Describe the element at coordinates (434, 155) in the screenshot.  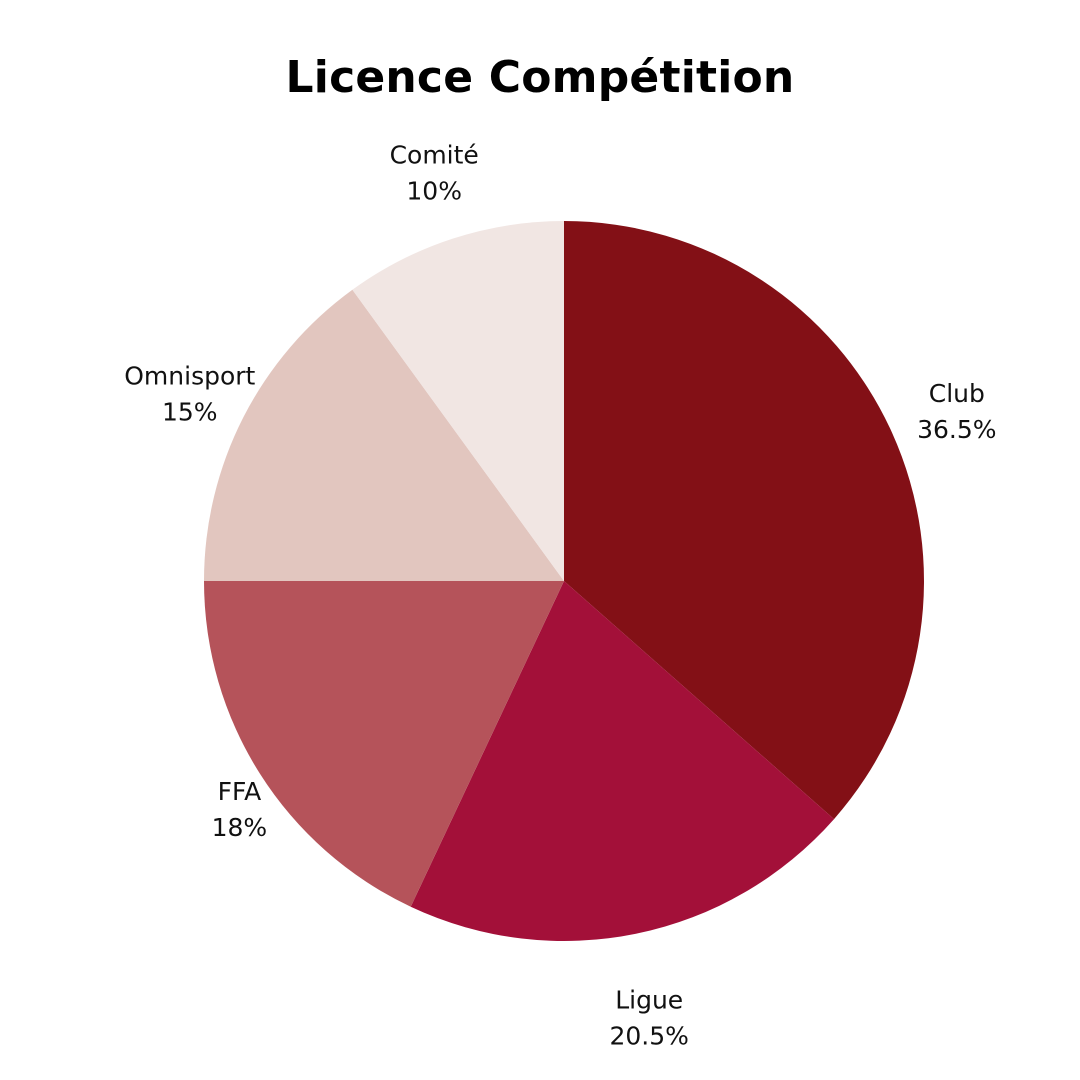
I see `slice-label-comité: Comité` at that location.